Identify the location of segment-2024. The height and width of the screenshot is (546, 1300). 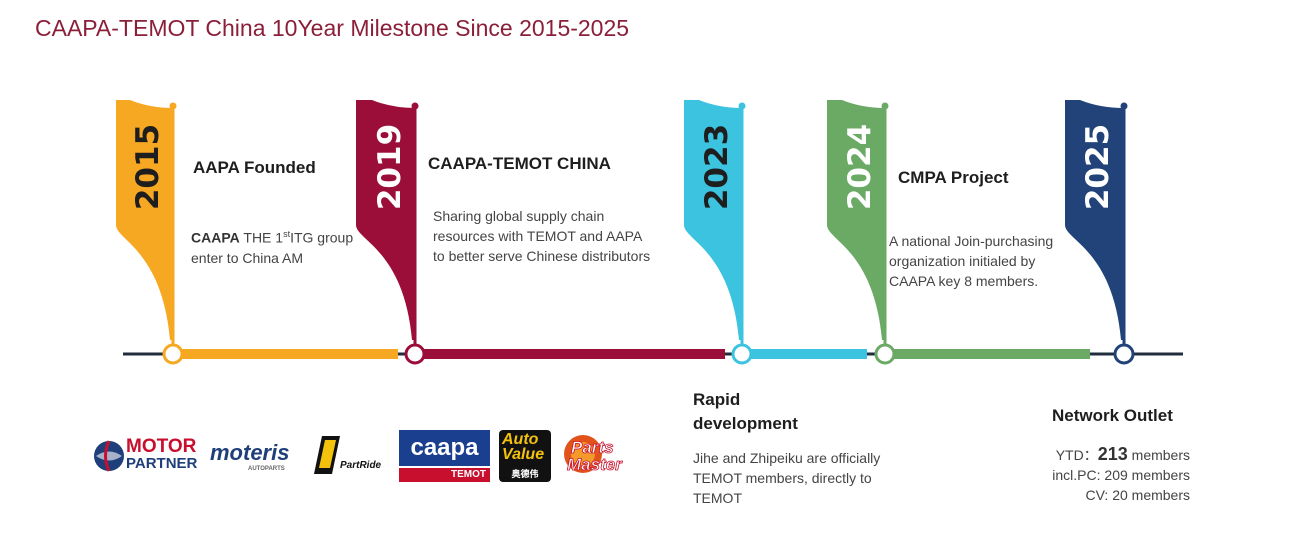
(987, 354).